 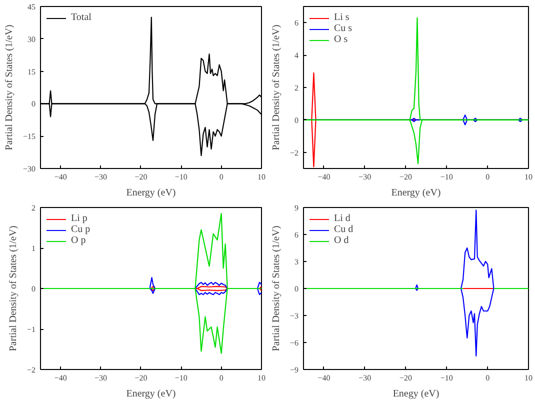 I want to click on legend-label: Total, so click(x=81, y=17).